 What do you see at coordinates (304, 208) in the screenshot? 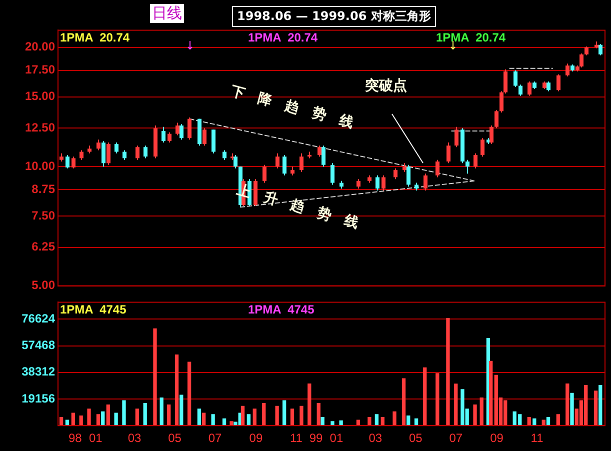
I see `annotation: 上升趋势线` at bounding box center [304, 208].